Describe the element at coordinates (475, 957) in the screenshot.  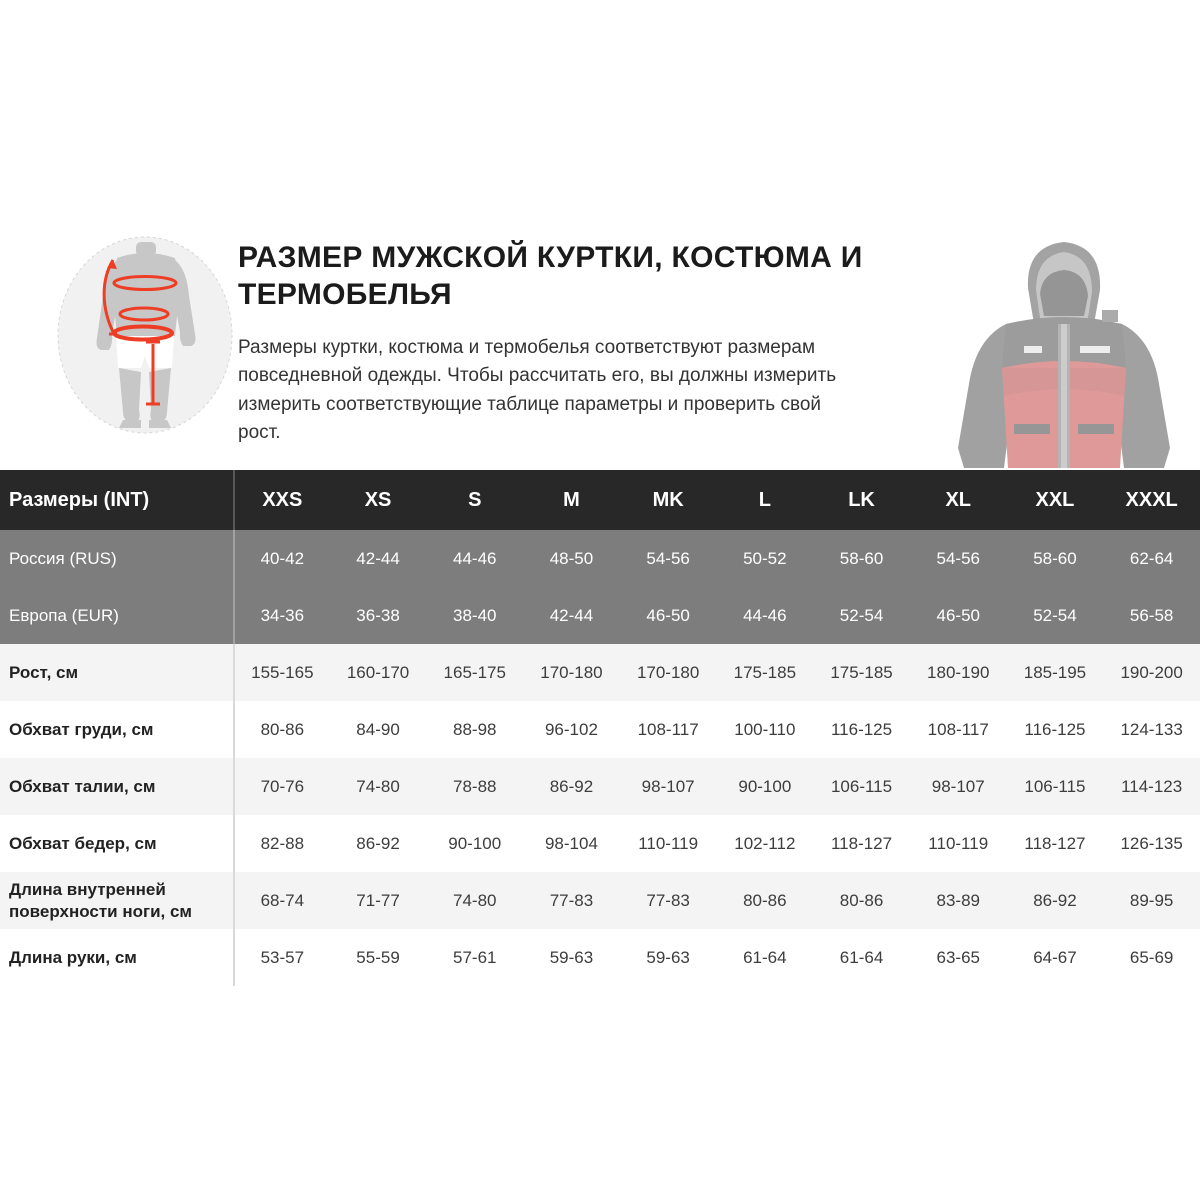
I see `table-cell: 57-61` at that location.